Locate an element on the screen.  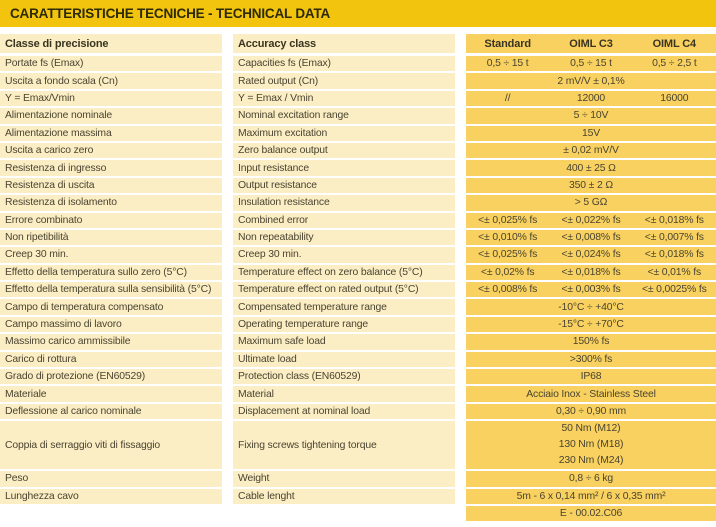
label-english-cell: Nominal excitation range is located at coordinates (344, 116).